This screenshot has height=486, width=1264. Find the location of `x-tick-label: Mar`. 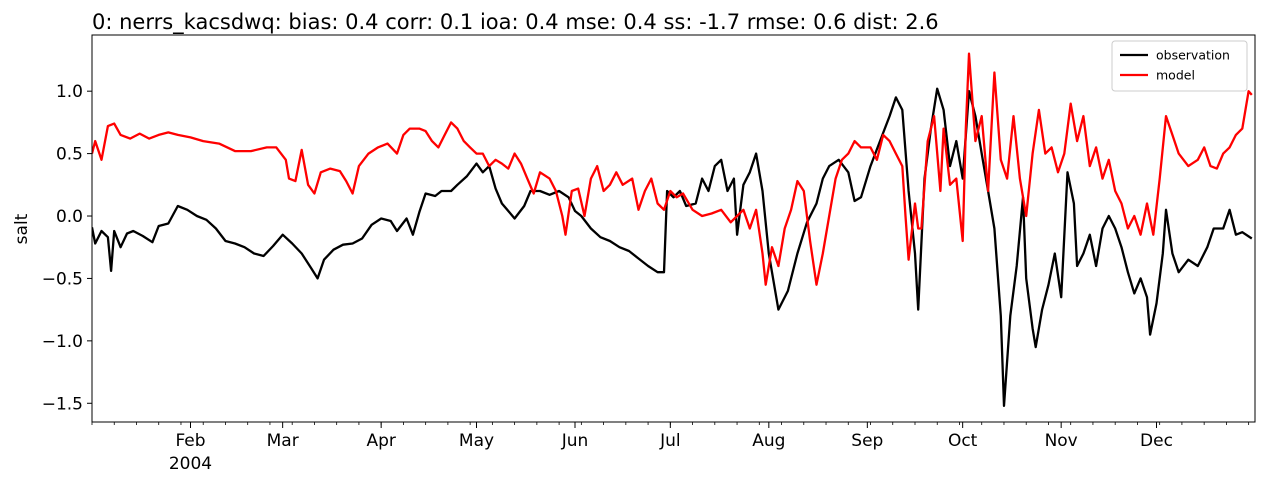

x-tick-label: Mar is located at coordinates (283, 441).